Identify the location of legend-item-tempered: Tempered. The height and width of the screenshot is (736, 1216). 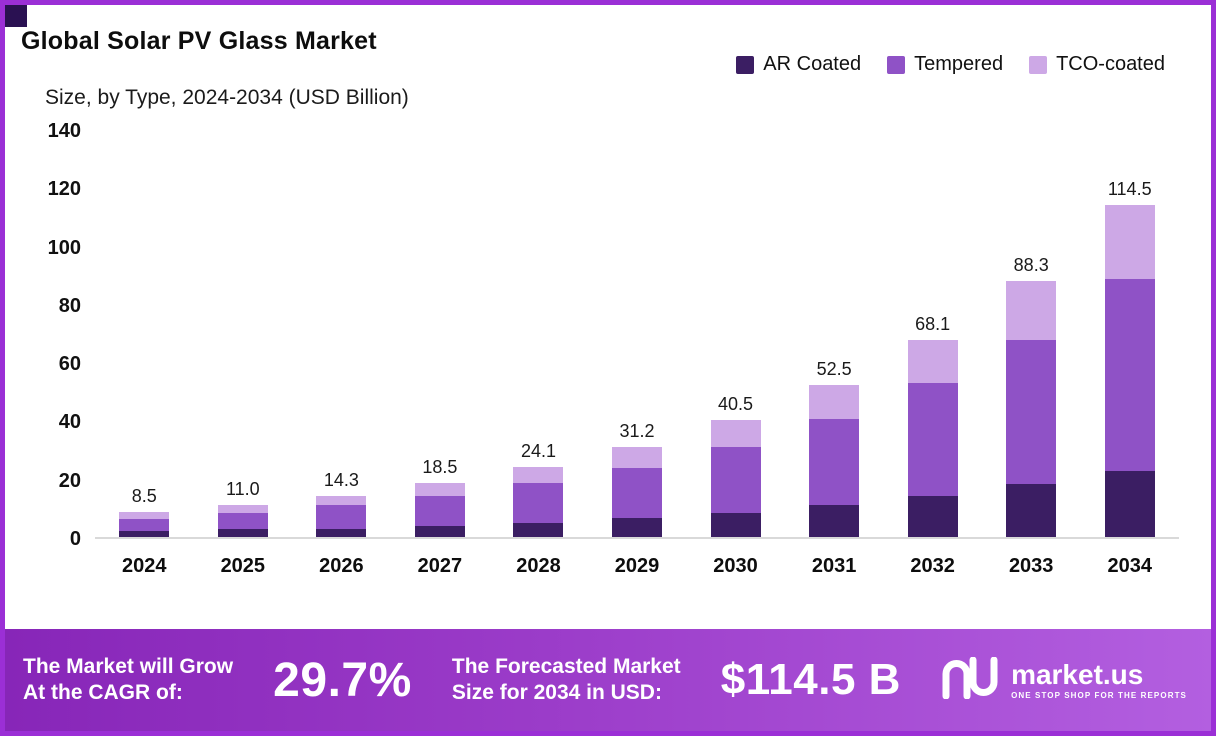
(945, 64).